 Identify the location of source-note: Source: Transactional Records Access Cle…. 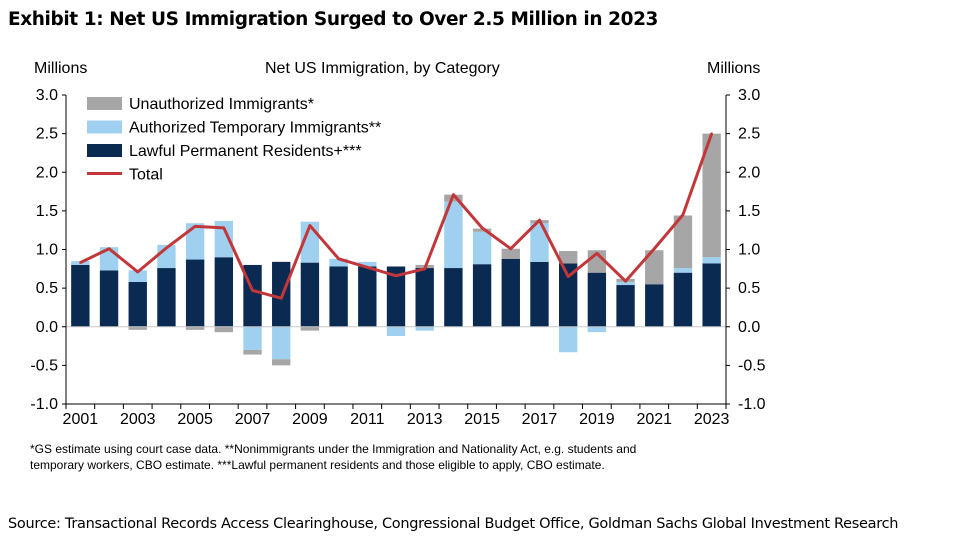
(453, 524).